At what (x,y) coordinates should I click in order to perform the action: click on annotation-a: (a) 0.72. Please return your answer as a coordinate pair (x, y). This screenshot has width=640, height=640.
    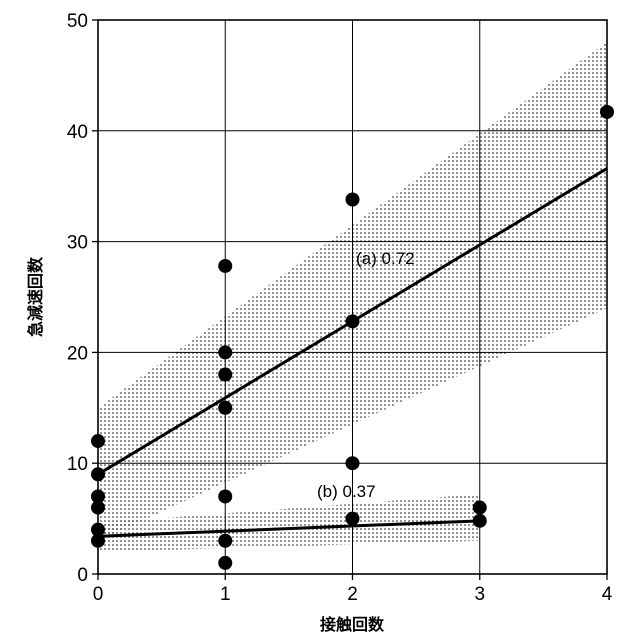
    Looking at the image, I should click on (385, 258).